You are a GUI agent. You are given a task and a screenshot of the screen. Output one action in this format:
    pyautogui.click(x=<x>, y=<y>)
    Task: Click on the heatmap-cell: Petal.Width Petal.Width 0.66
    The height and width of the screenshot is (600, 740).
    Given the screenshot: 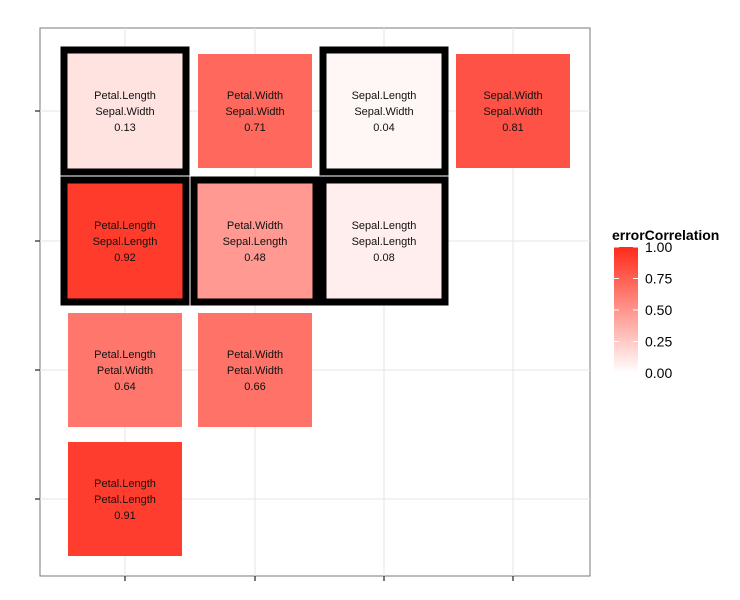 What is the action you would take?
    pyautogui.click(x=255, y=370)
    